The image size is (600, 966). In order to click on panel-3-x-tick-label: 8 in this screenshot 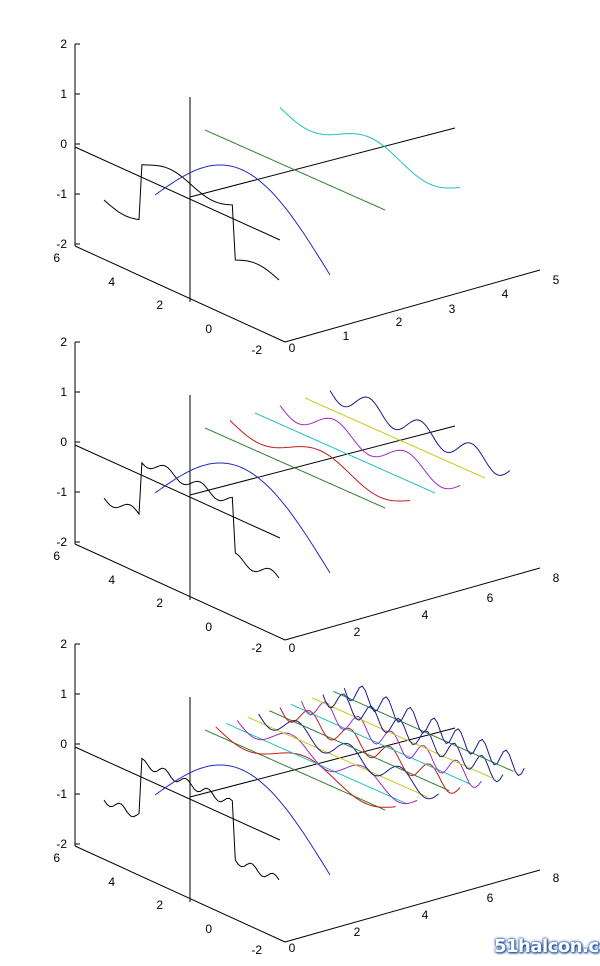, I will do `click(556, 878)`.